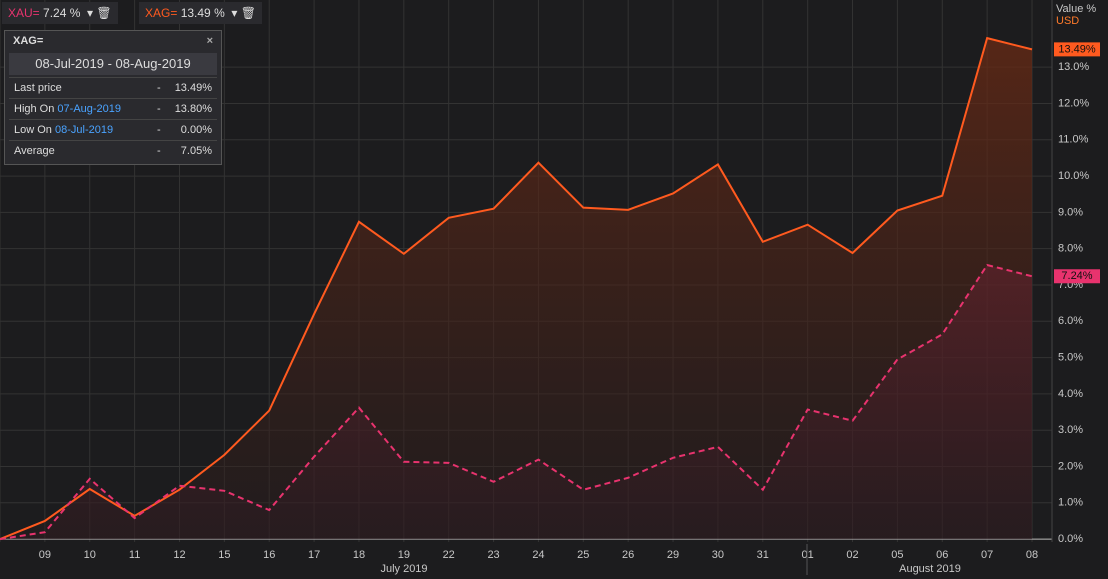  Describe the element at coordinates (24, 13) in the screenshot. I see `legend-name: XAU=` at that location.